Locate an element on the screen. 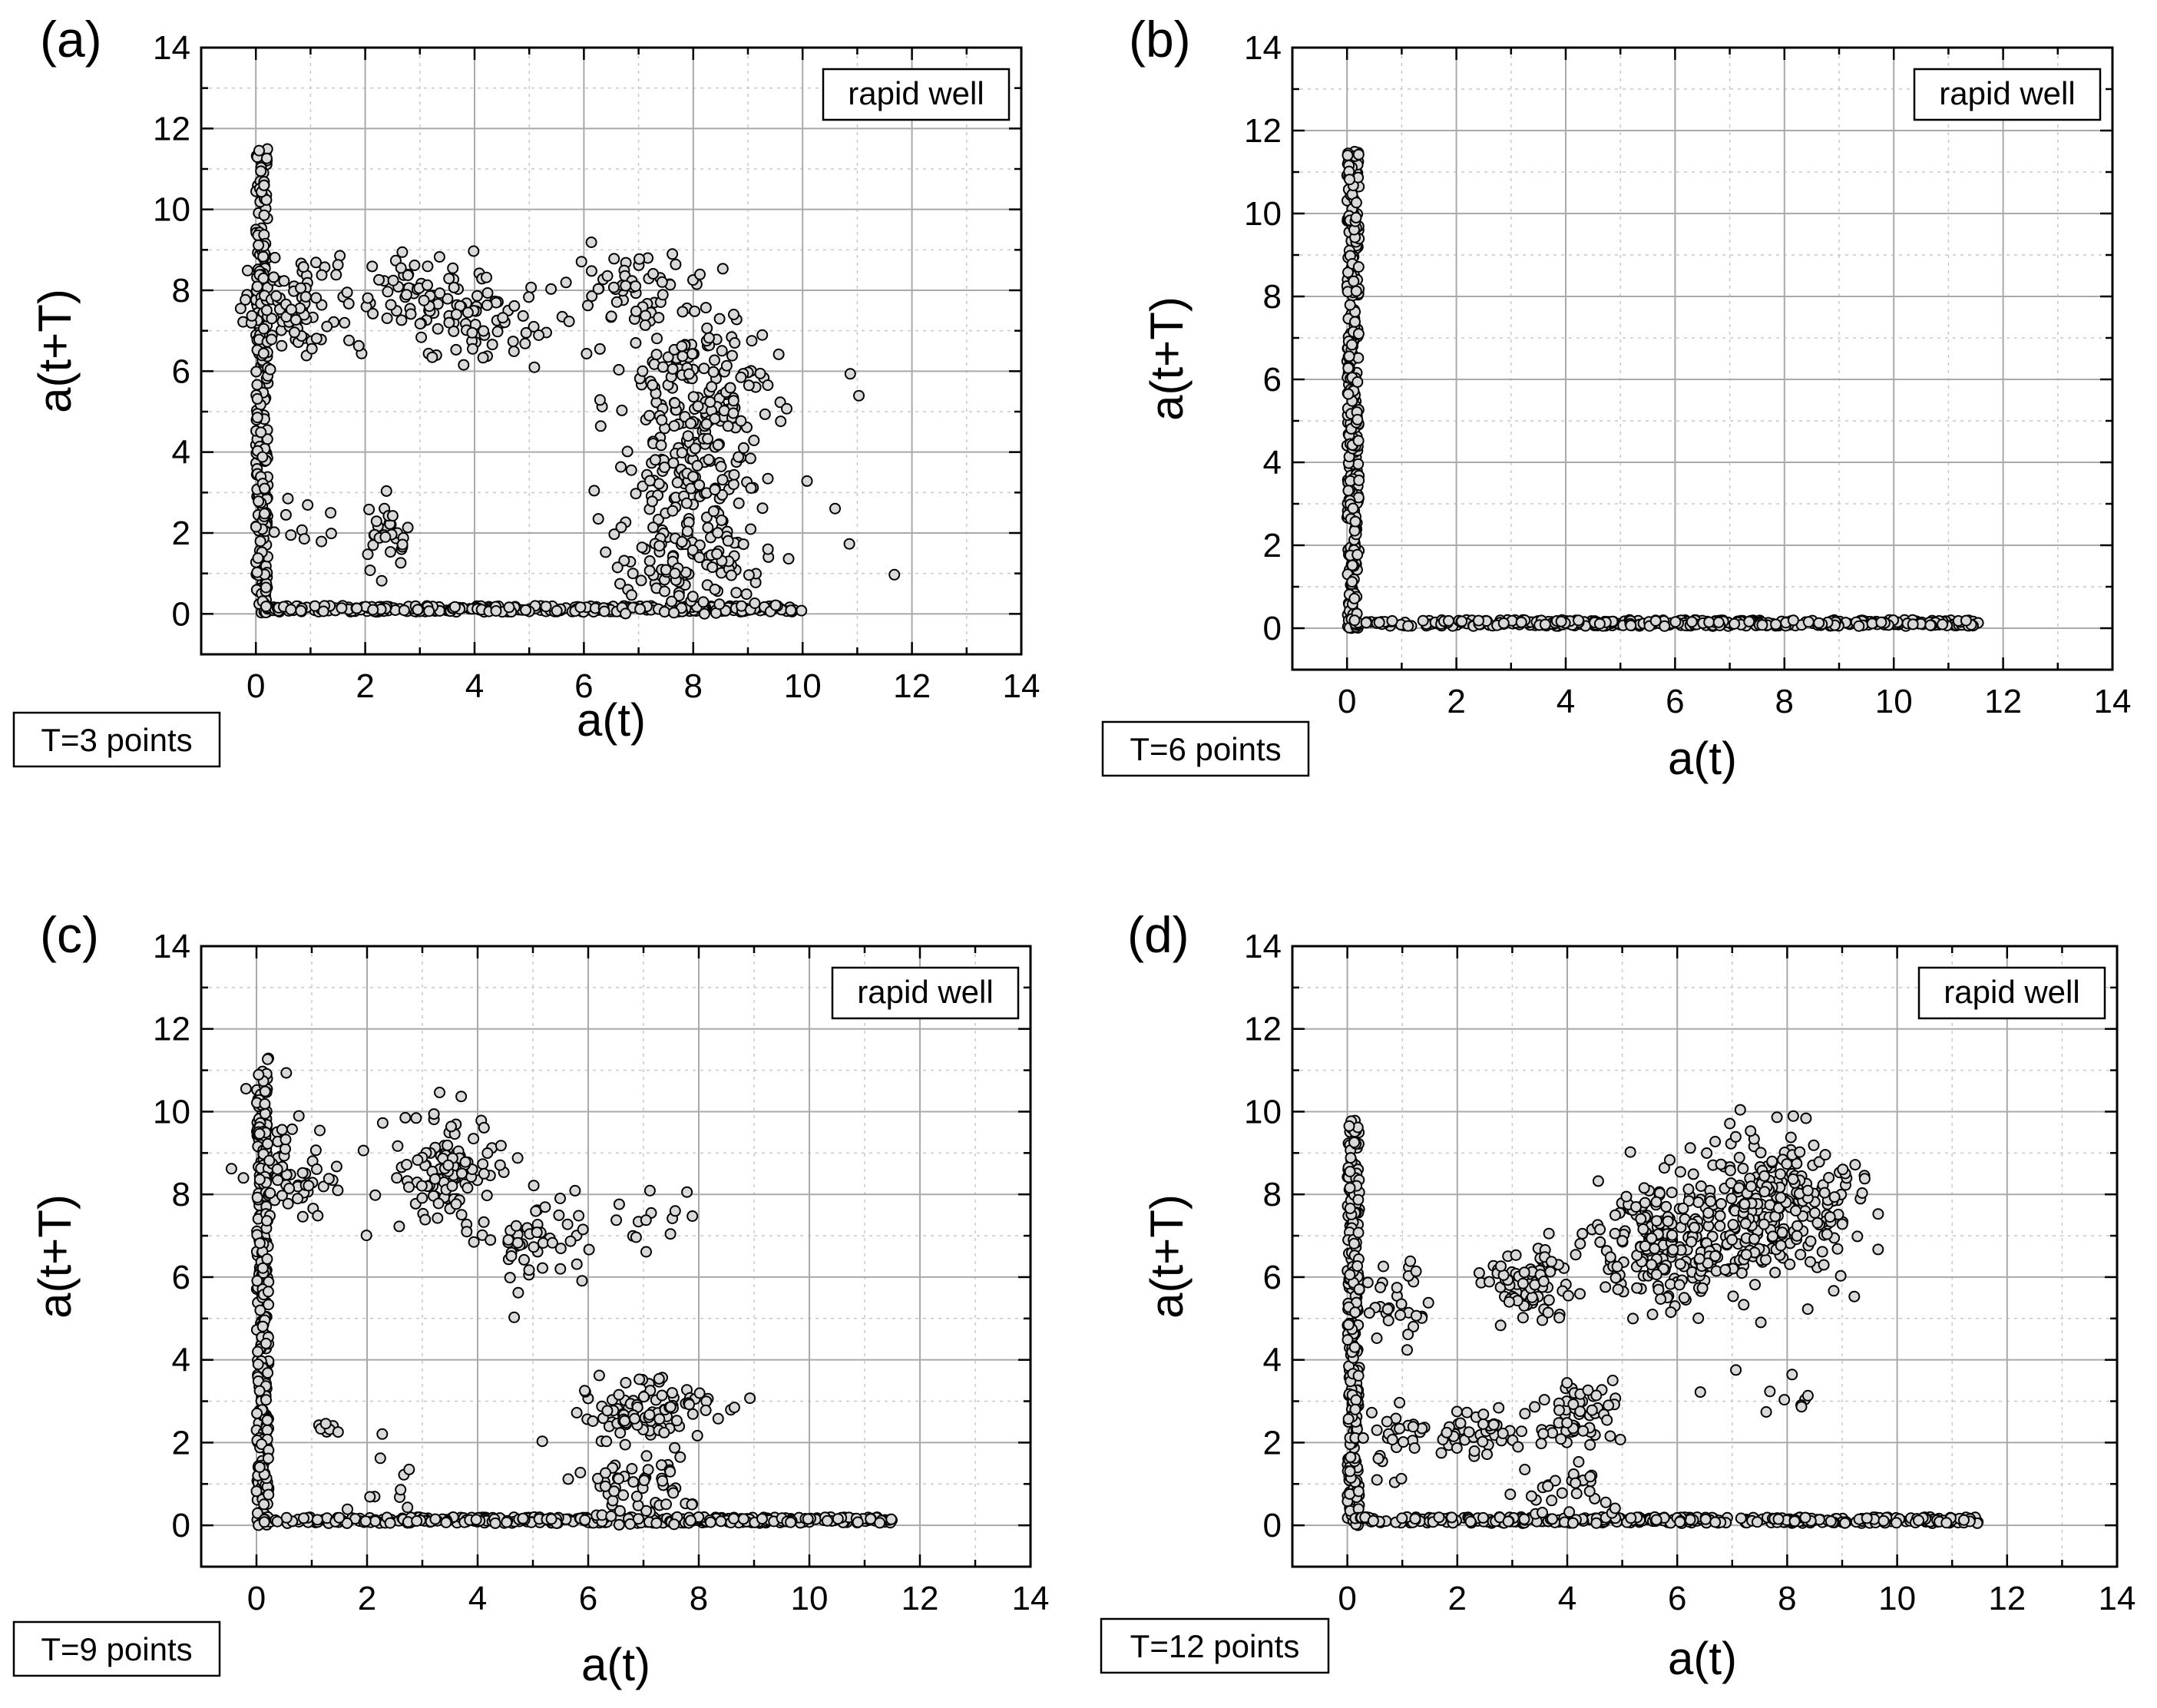 The height and width of the screenshot is (1708, 2157). x-tick-label: 4 is located at coordinates (1566, 701).